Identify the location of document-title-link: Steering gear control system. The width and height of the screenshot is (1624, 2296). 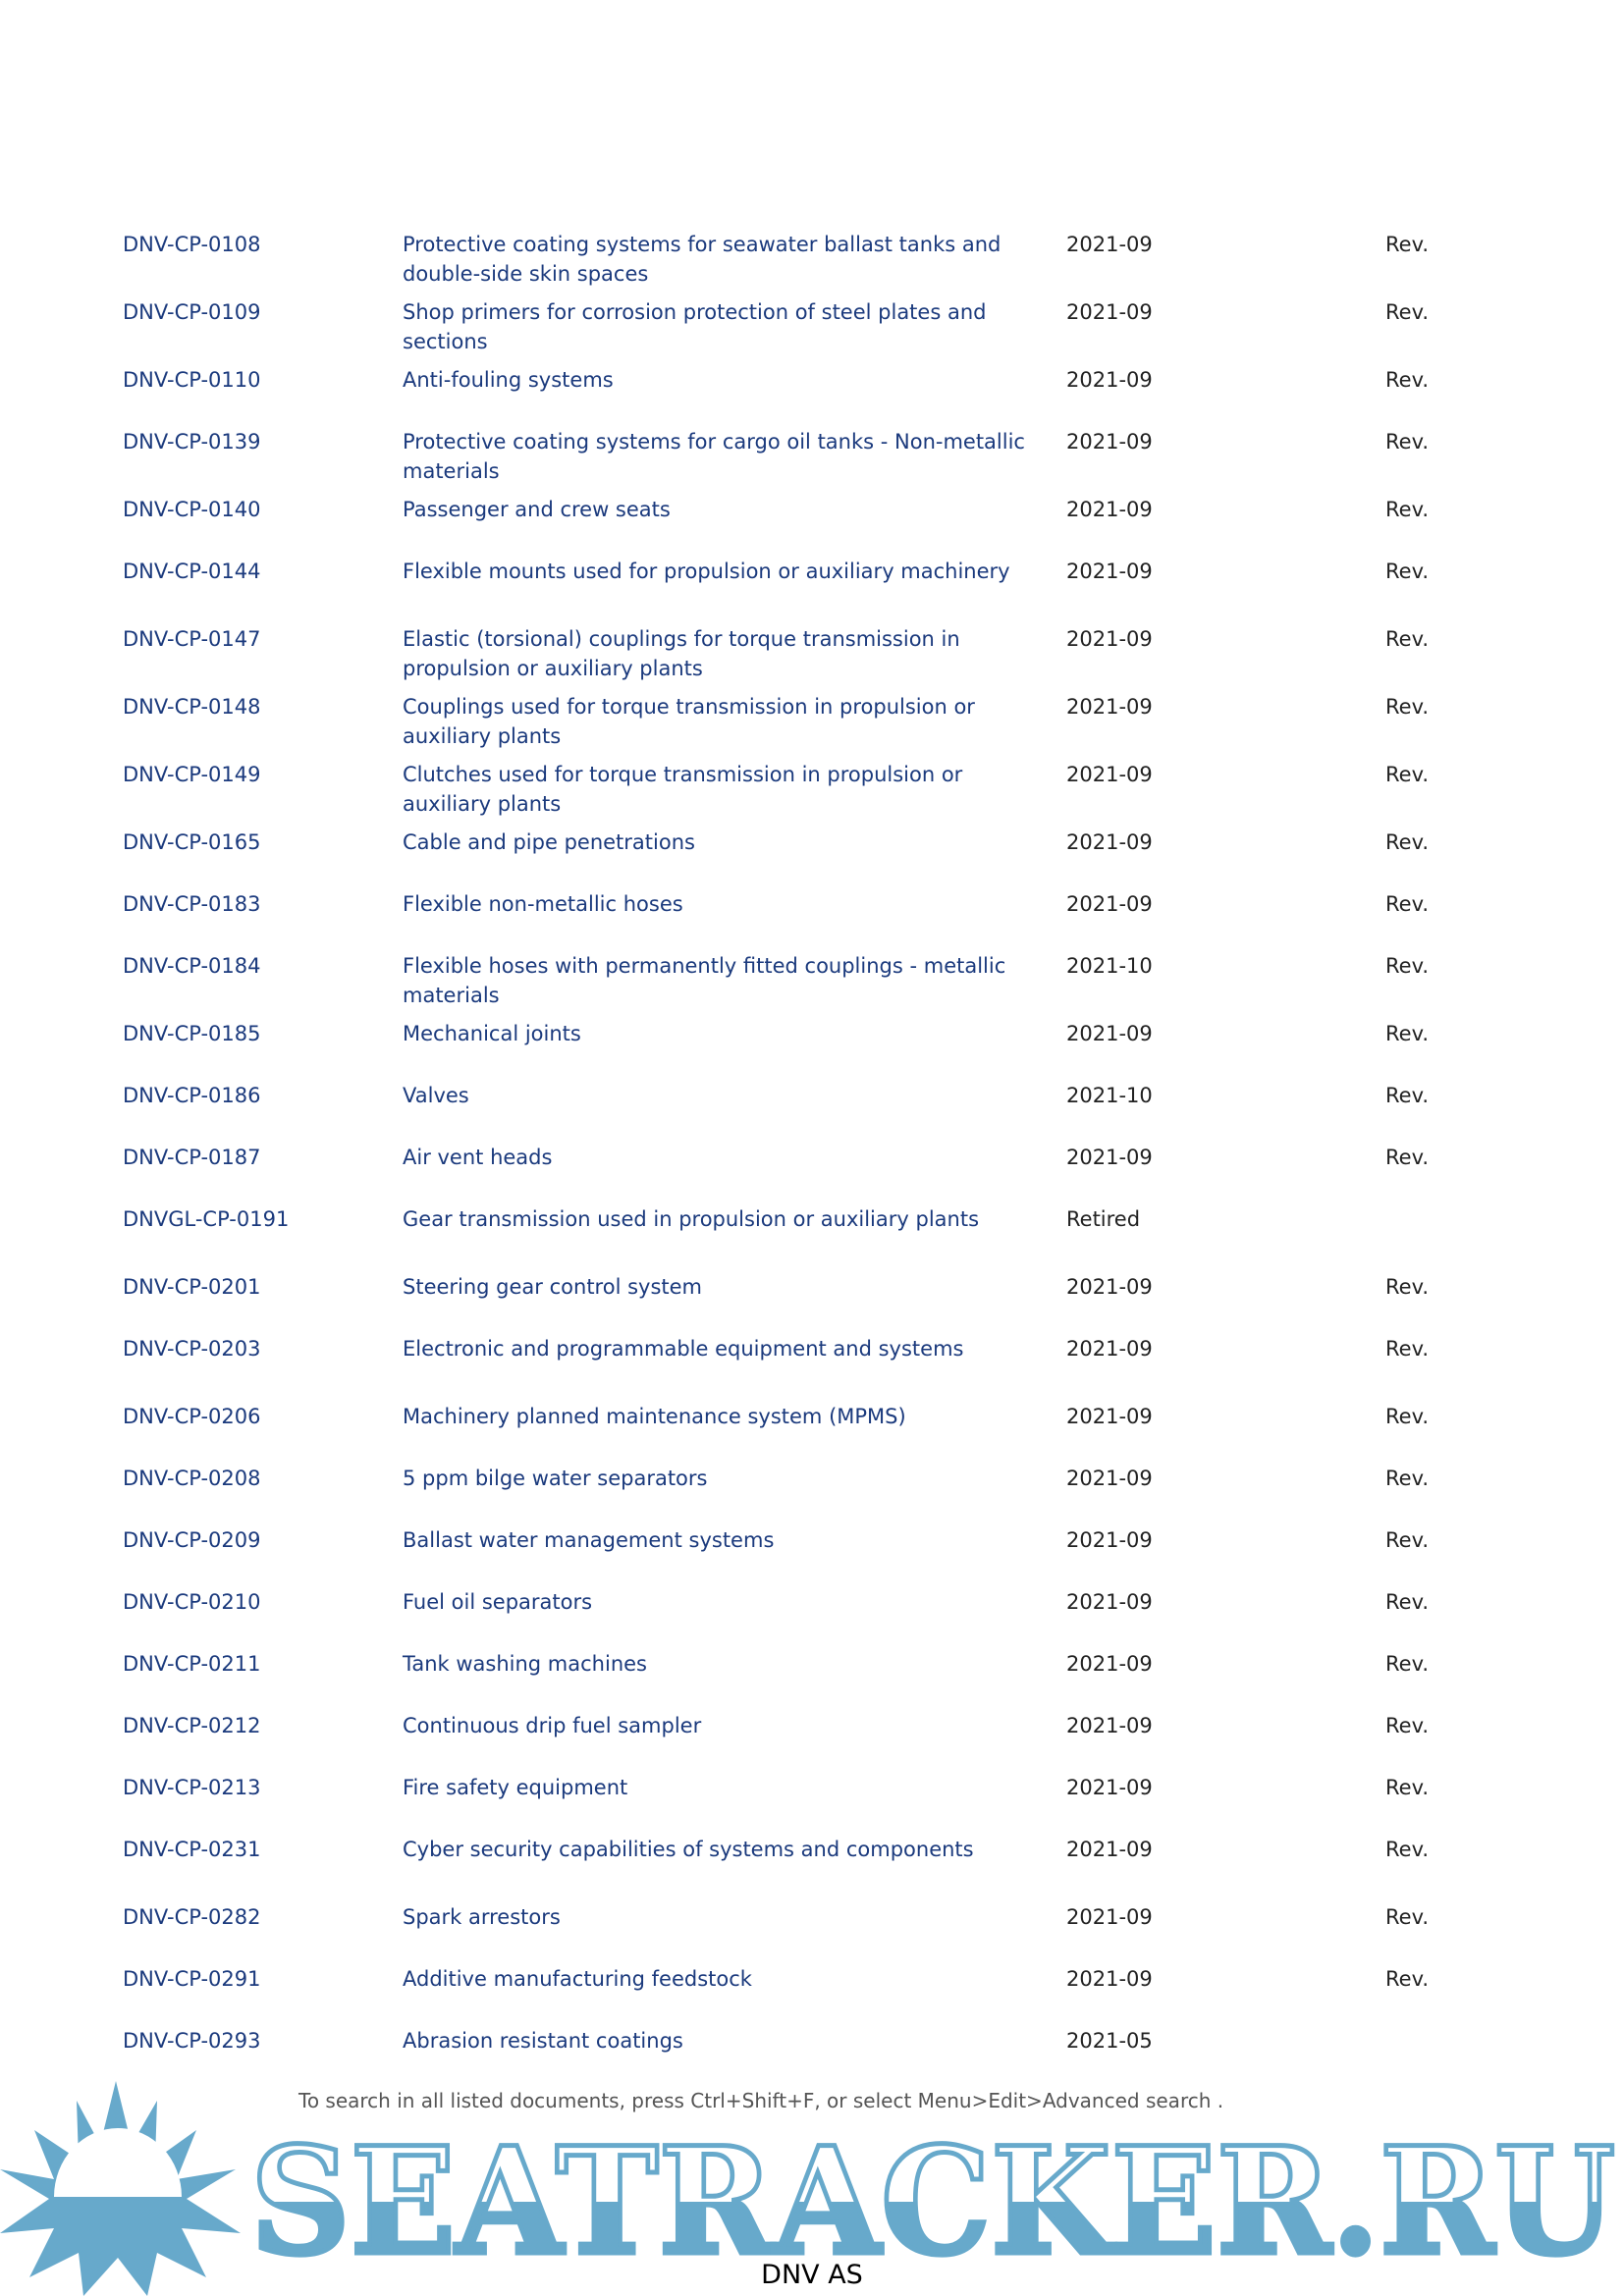
(553, 1287).